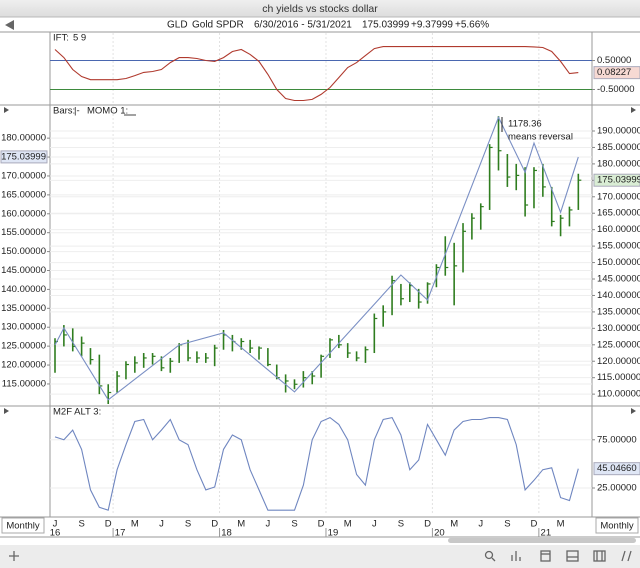  I want to click on right-tick-label: 0.50000, so click(614, 60).